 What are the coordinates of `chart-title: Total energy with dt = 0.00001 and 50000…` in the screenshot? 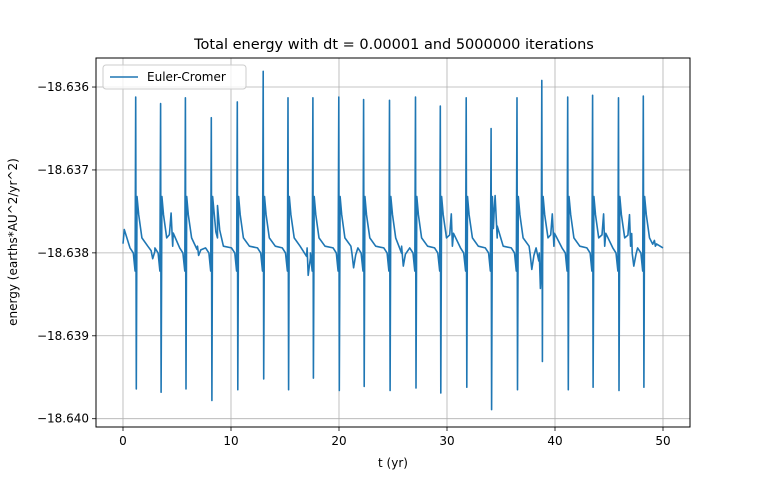 It's located at (393, 45).